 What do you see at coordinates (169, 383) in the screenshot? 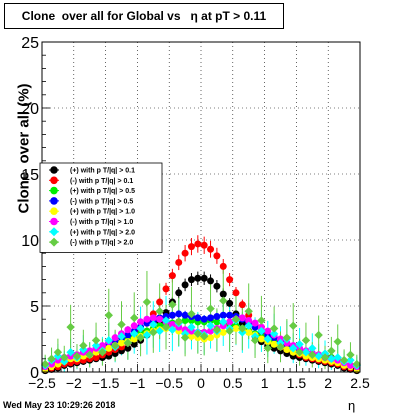
I see `x-tick-label: −0.5` at bounding box center [169, 383].